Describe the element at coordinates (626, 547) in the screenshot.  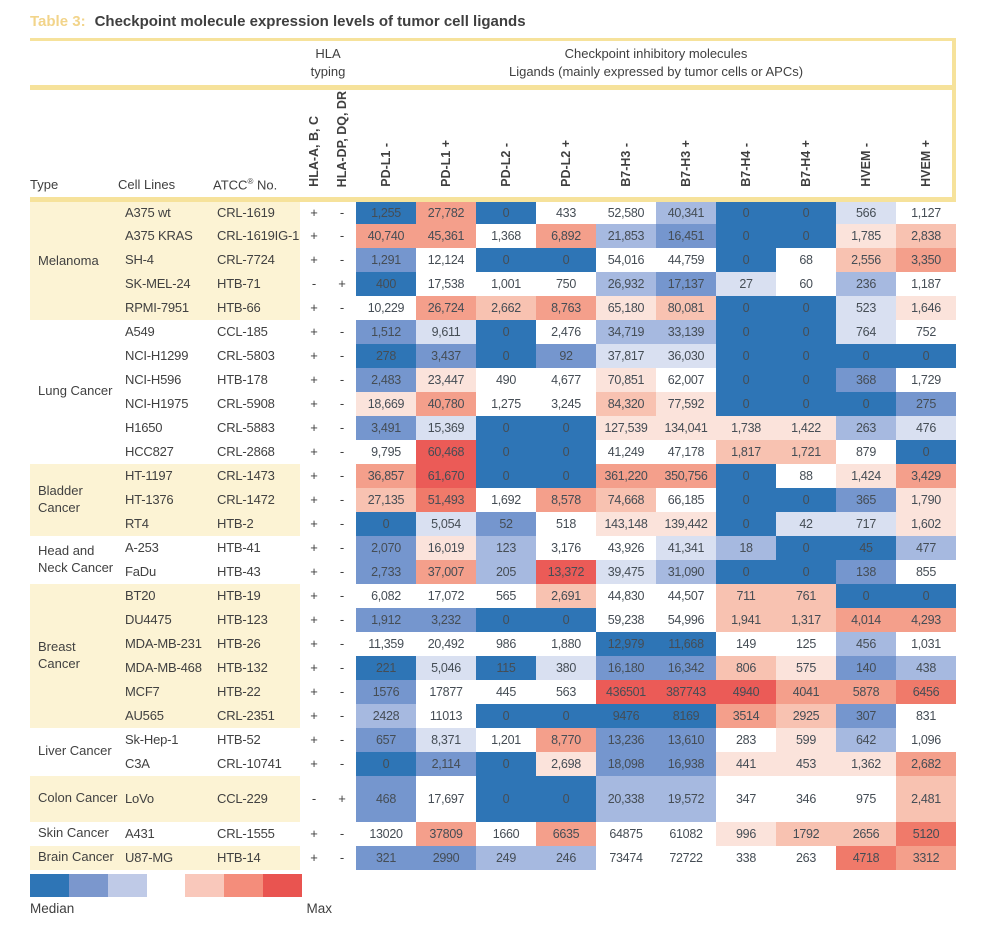
I see `value-cell-b7-h3: 43,926` at that location.